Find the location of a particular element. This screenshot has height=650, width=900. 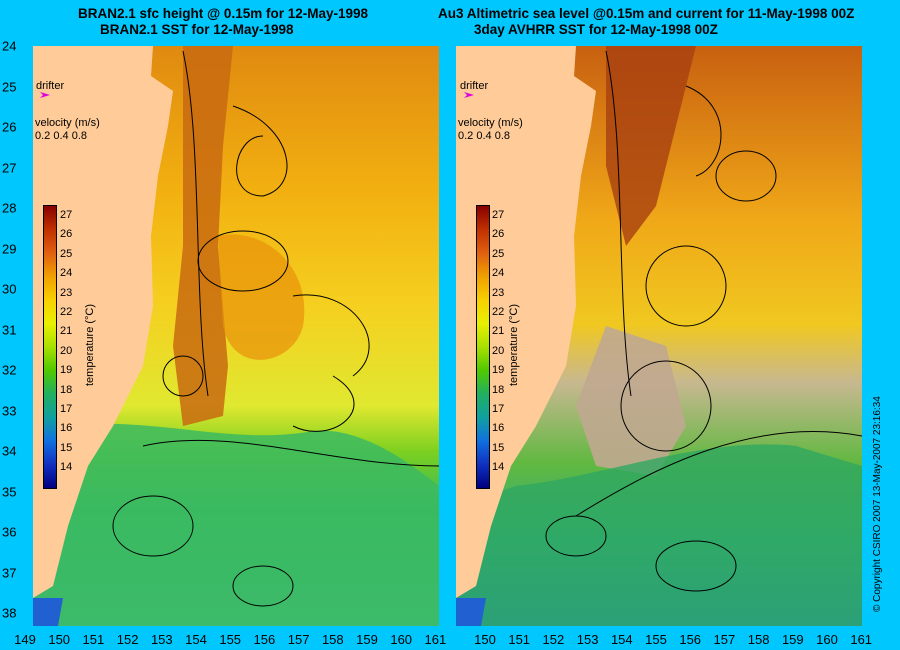

right-velocity-label: velocity (m/s) is located at coordinates (490, 123).